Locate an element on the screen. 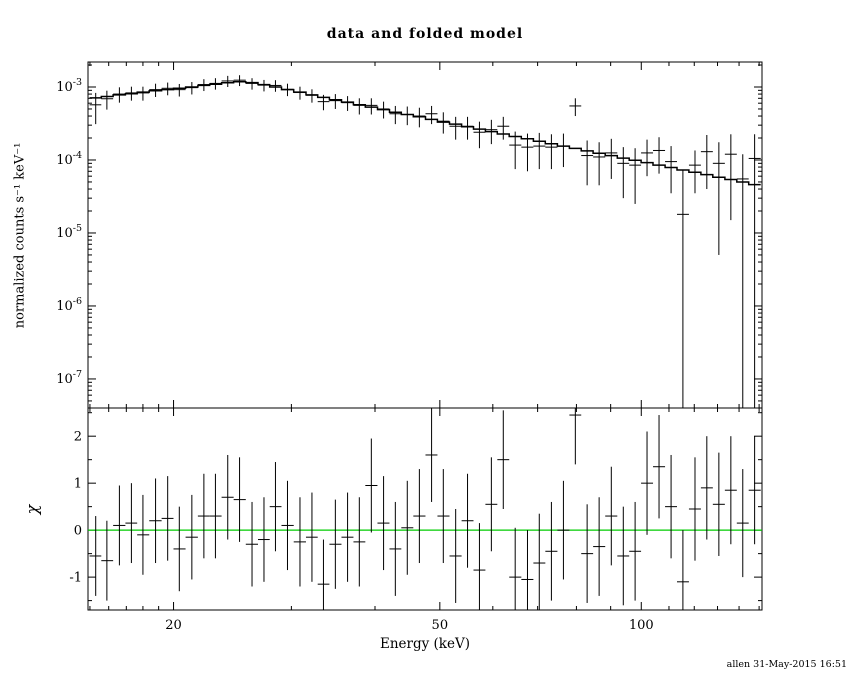 This screenshot has width=850, height=680. model-step-line is located at coordinates (425, 133).